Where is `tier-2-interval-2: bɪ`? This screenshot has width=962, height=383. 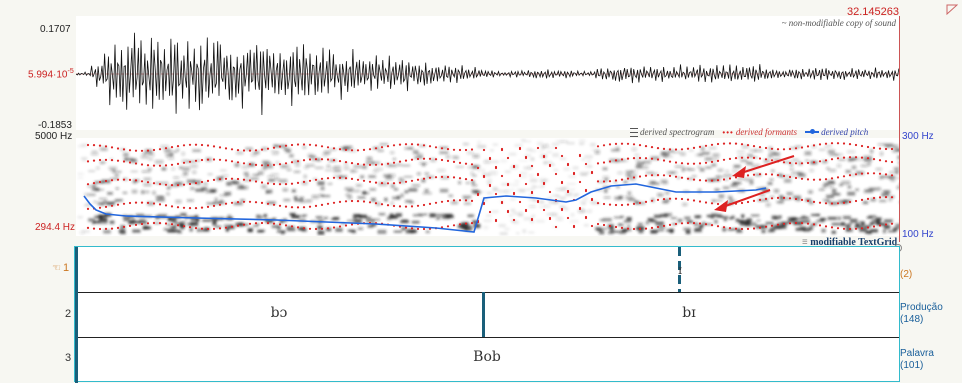
tier-2-interval-2: bɪ is located at coordinates (689, 313).